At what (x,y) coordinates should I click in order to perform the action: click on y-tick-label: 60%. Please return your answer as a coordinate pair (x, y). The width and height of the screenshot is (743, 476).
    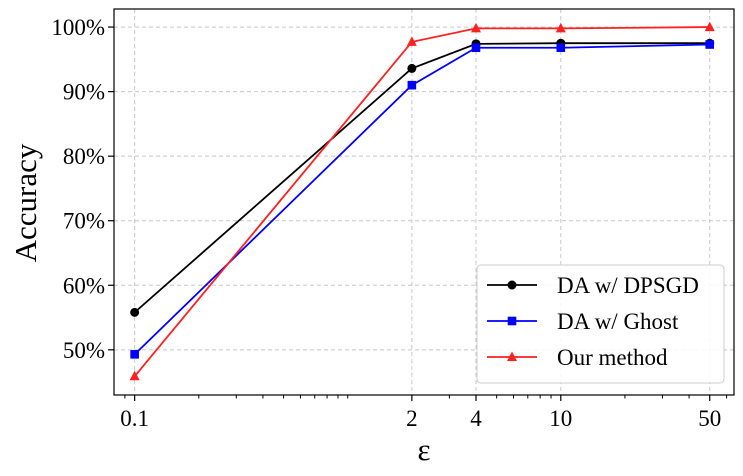
    Looking at the image, I should click on (84, 285).